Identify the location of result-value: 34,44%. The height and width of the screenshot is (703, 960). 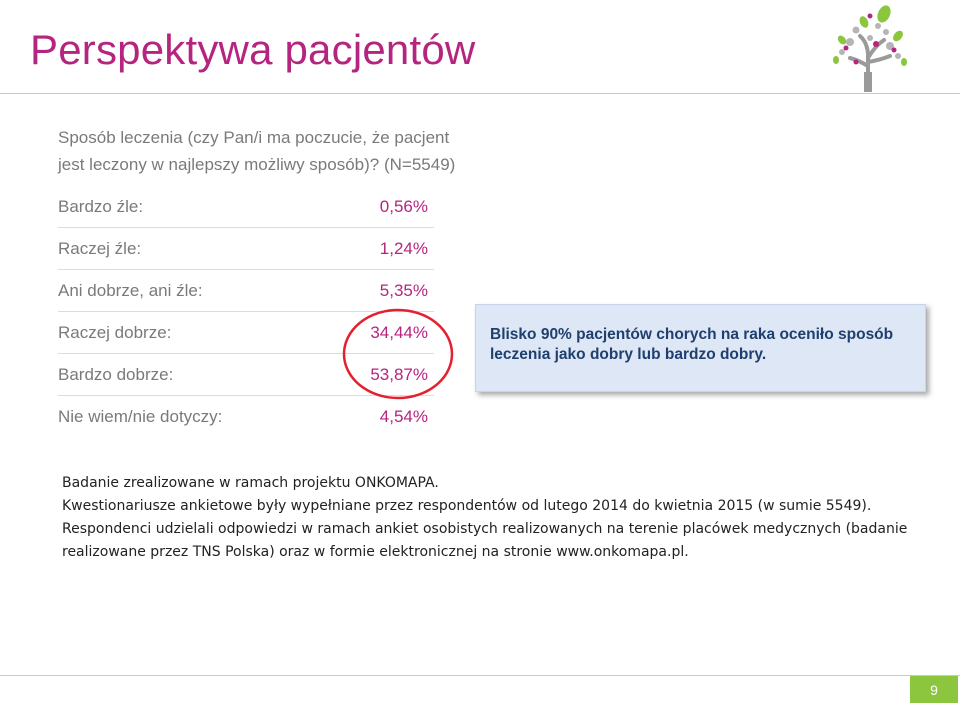
(399, 332).